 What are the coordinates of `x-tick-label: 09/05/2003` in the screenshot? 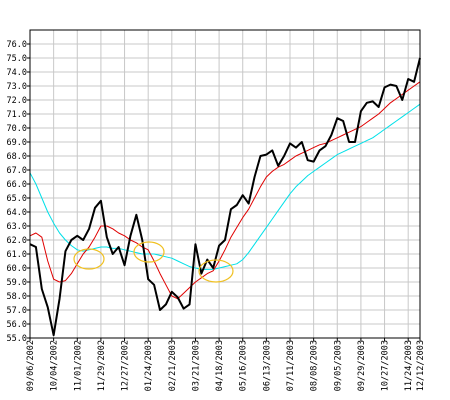 It's located at (338, 365).